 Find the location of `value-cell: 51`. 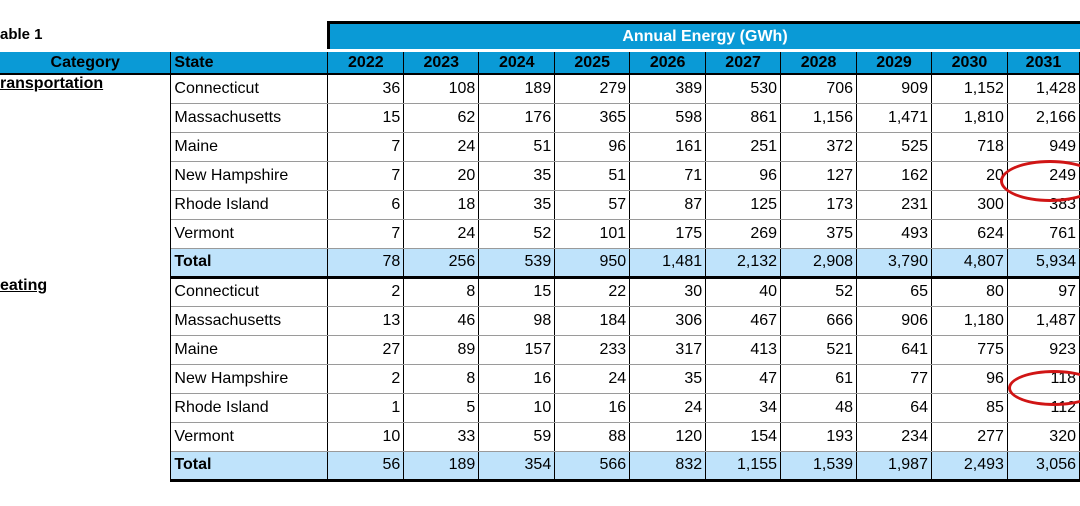

value-cell: 51 is located at coordinates (517, 147).